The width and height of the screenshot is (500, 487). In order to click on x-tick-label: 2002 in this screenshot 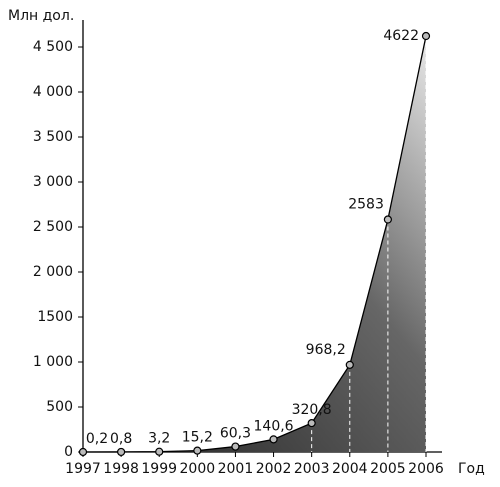, I will do `click(274, 469)`.